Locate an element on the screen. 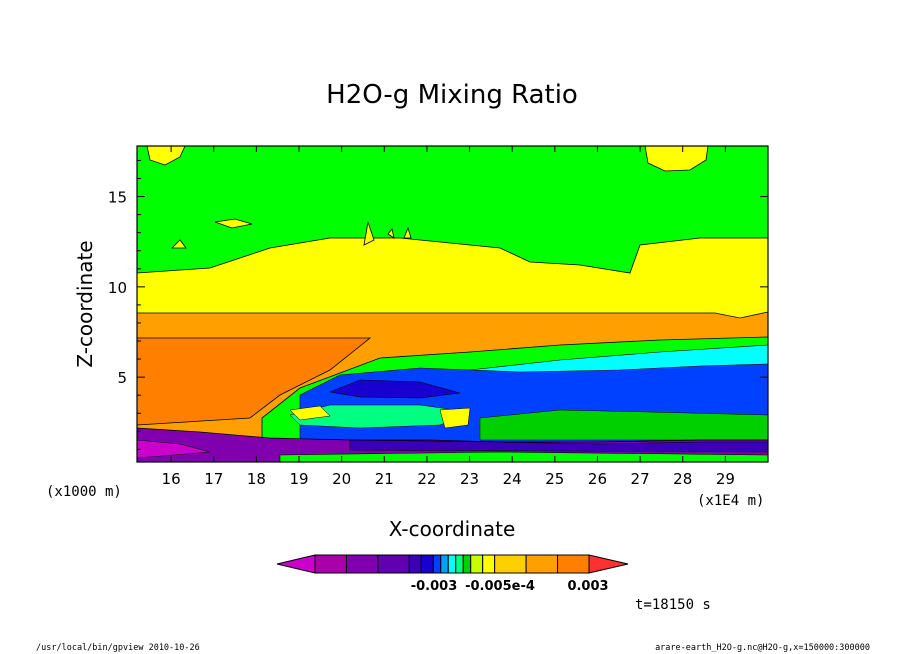 Image resolution: width=904 pixels, height=654 pixels. x-axis-label: X-coordinate is located at coordinates (452, 529).